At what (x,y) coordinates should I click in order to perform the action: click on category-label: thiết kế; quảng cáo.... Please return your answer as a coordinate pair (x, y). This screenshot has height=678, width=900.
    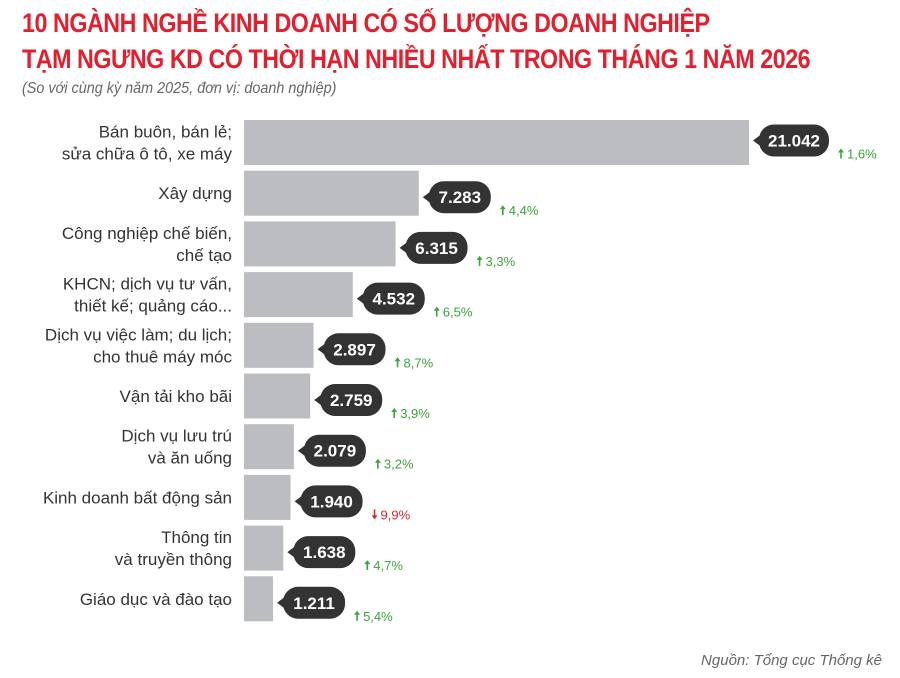
    Looking at the image, I should click on (153, 306).